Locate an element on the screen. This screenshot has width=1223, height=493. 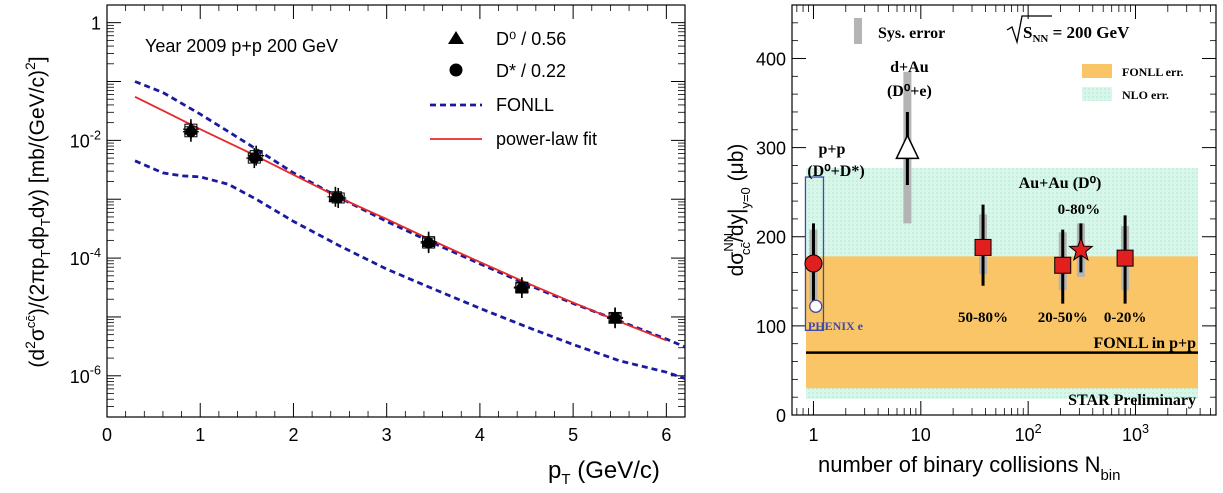
phenix-label: PHENIX e is located at coordinates (836, 326).